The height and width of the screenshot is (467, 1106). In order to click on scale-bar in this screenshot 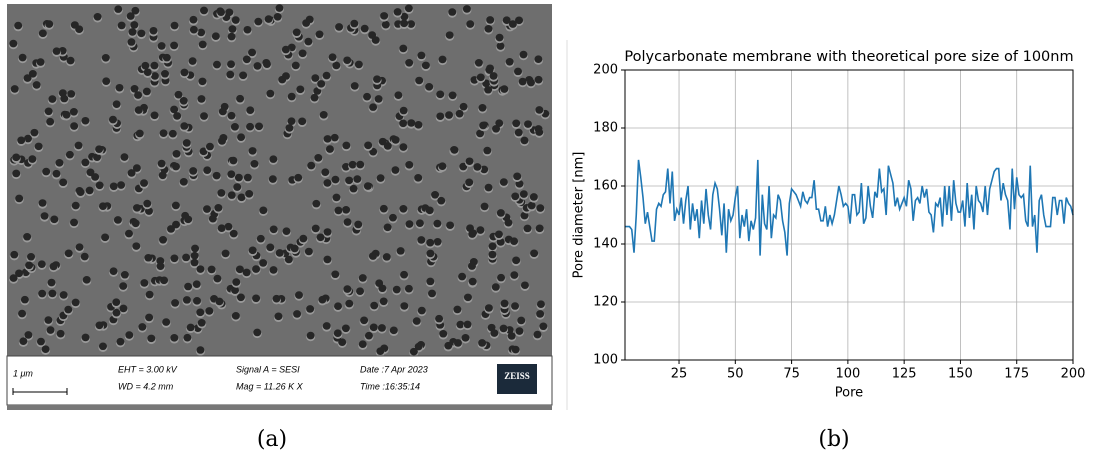, I will do `click(40, 391)`.